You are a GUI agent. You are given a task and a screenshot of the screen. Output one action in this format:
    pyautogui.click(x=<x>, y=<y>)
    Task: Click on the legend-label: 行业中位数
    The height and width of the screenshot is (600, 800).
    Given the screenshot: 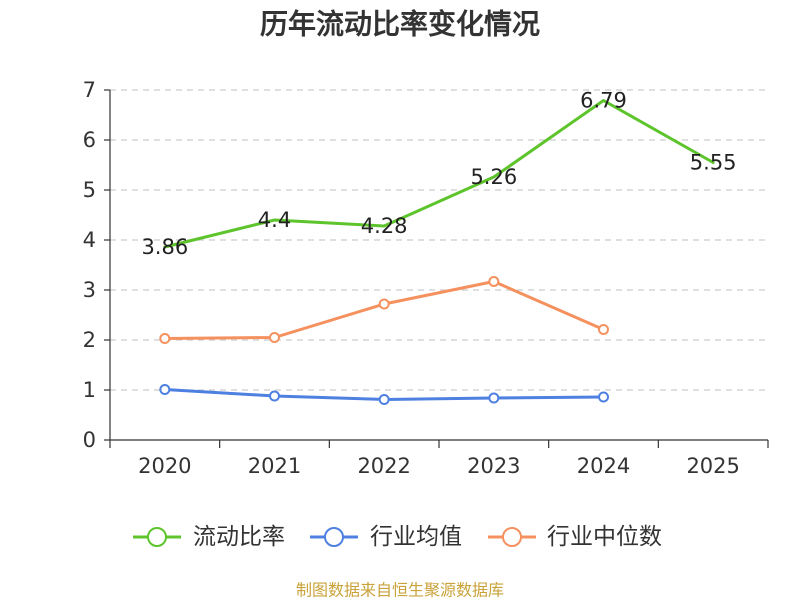 What is the action you would take?
    pyautogui.click(x=604, y=537)
    